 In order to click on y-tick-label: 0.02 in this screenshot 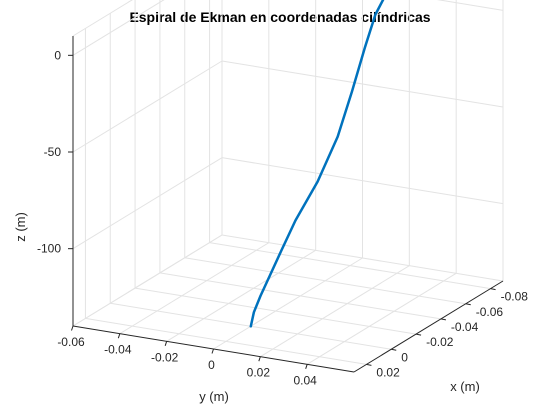, I will do `click(259, 373)`.